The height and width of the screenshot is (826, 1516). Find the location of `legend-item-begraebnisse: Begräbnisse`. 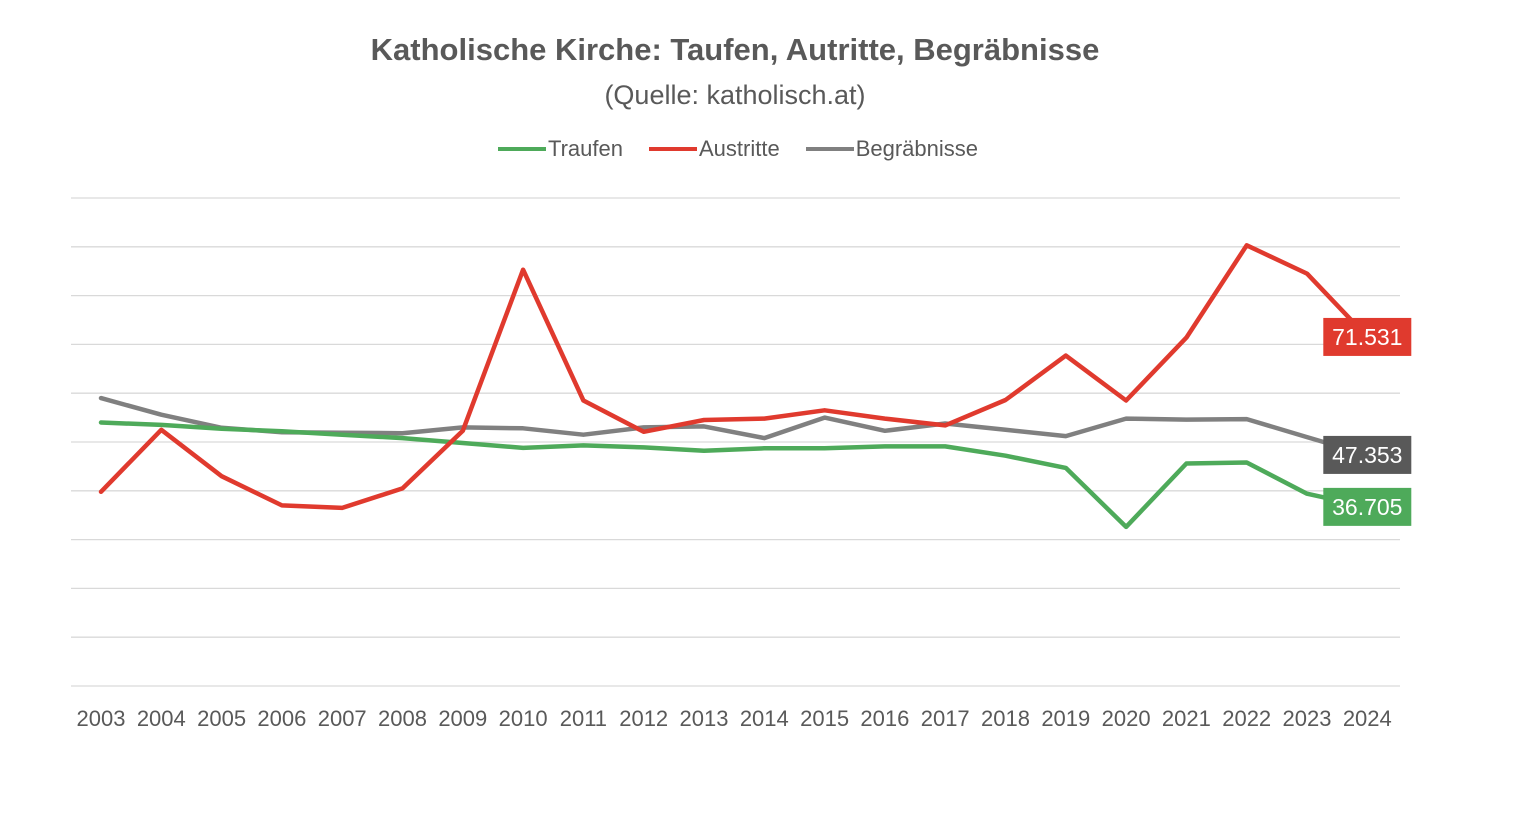

legend-item-begraebnisse: Begräbnisse is located at coordinates (892, 149).